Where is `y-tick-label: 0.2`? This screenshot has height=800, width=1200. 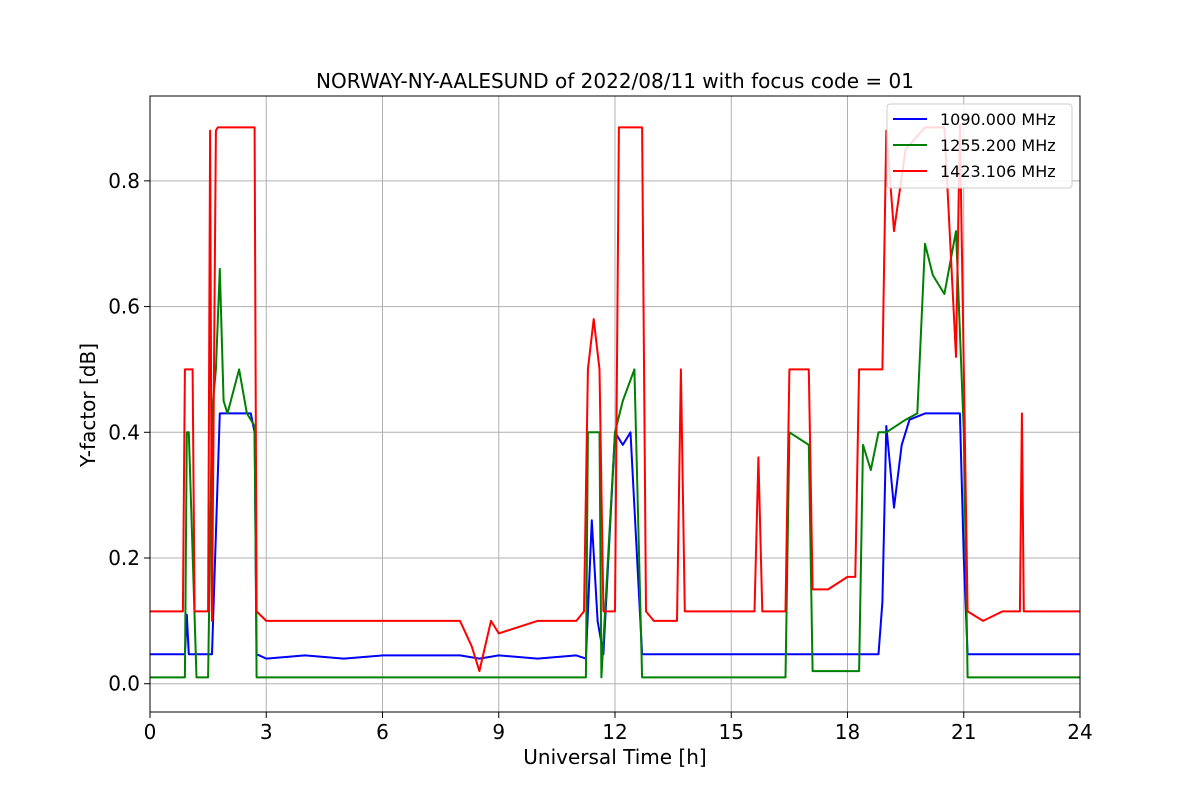
y-tick-label: 0.2 is located at coordinates (124, 558).